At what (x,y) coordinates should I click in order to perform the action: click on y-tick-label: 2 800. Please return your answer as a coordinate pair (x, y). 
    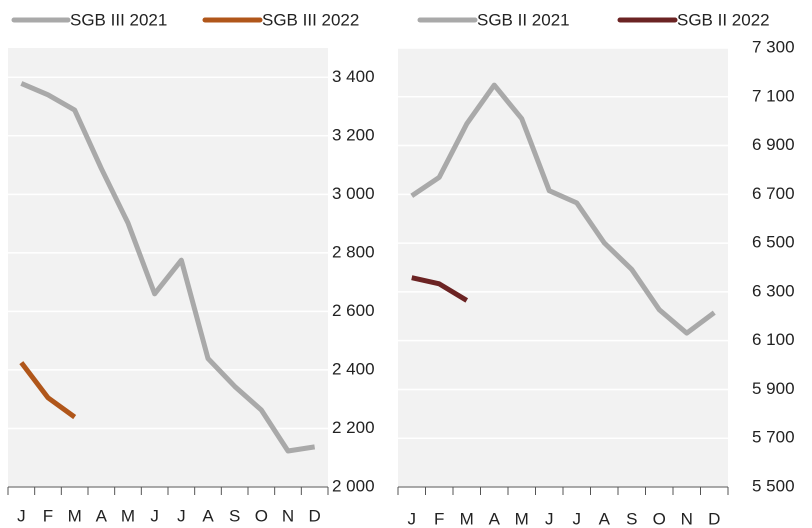
    Looking at the image, I should click on (353, 251).